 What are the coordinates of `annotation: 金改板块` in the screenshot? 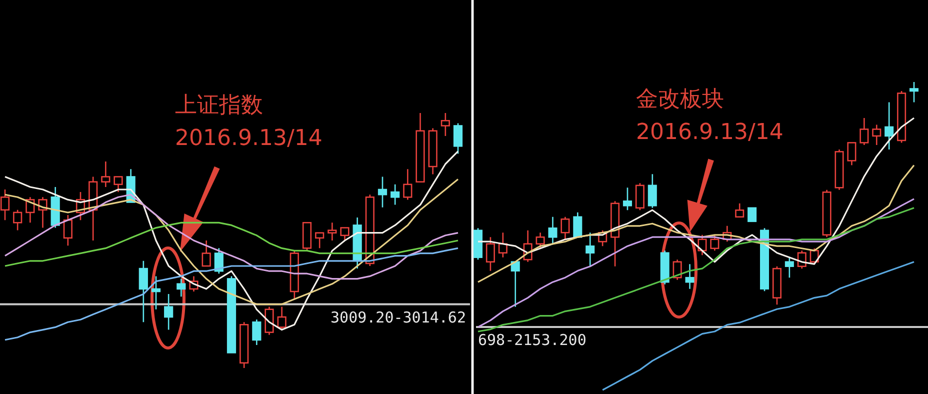 It's located at (680, 99).